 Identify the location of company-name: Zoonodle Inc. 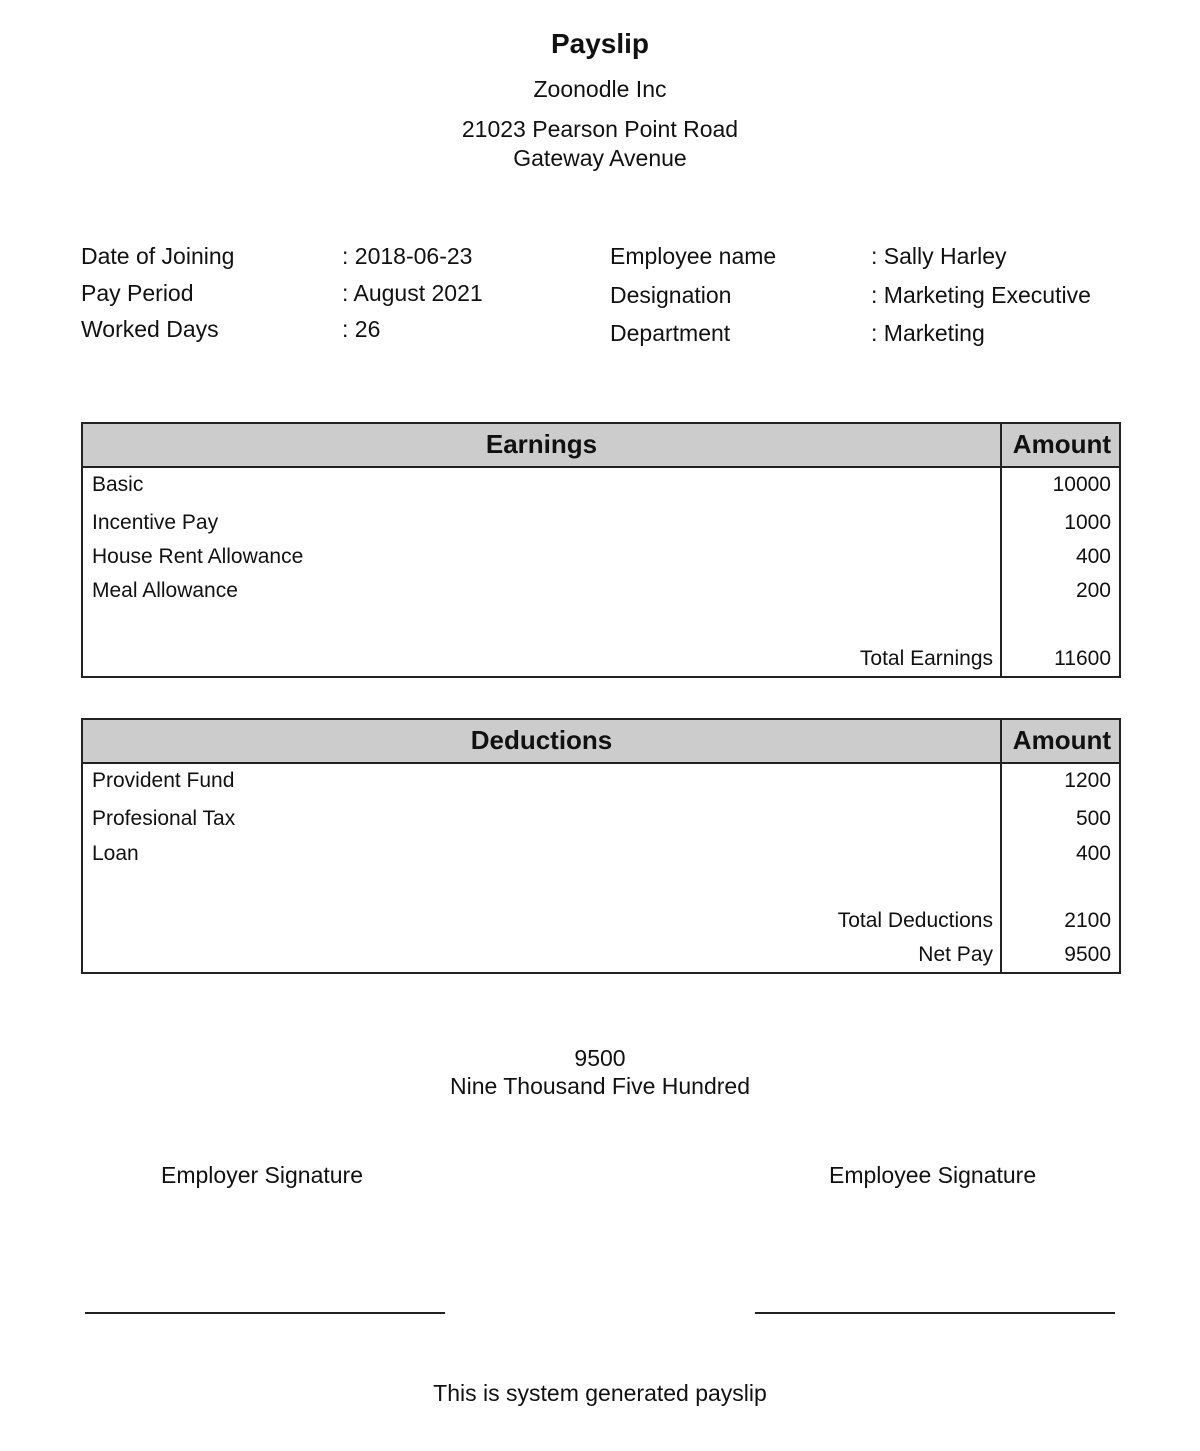
(600, 89).